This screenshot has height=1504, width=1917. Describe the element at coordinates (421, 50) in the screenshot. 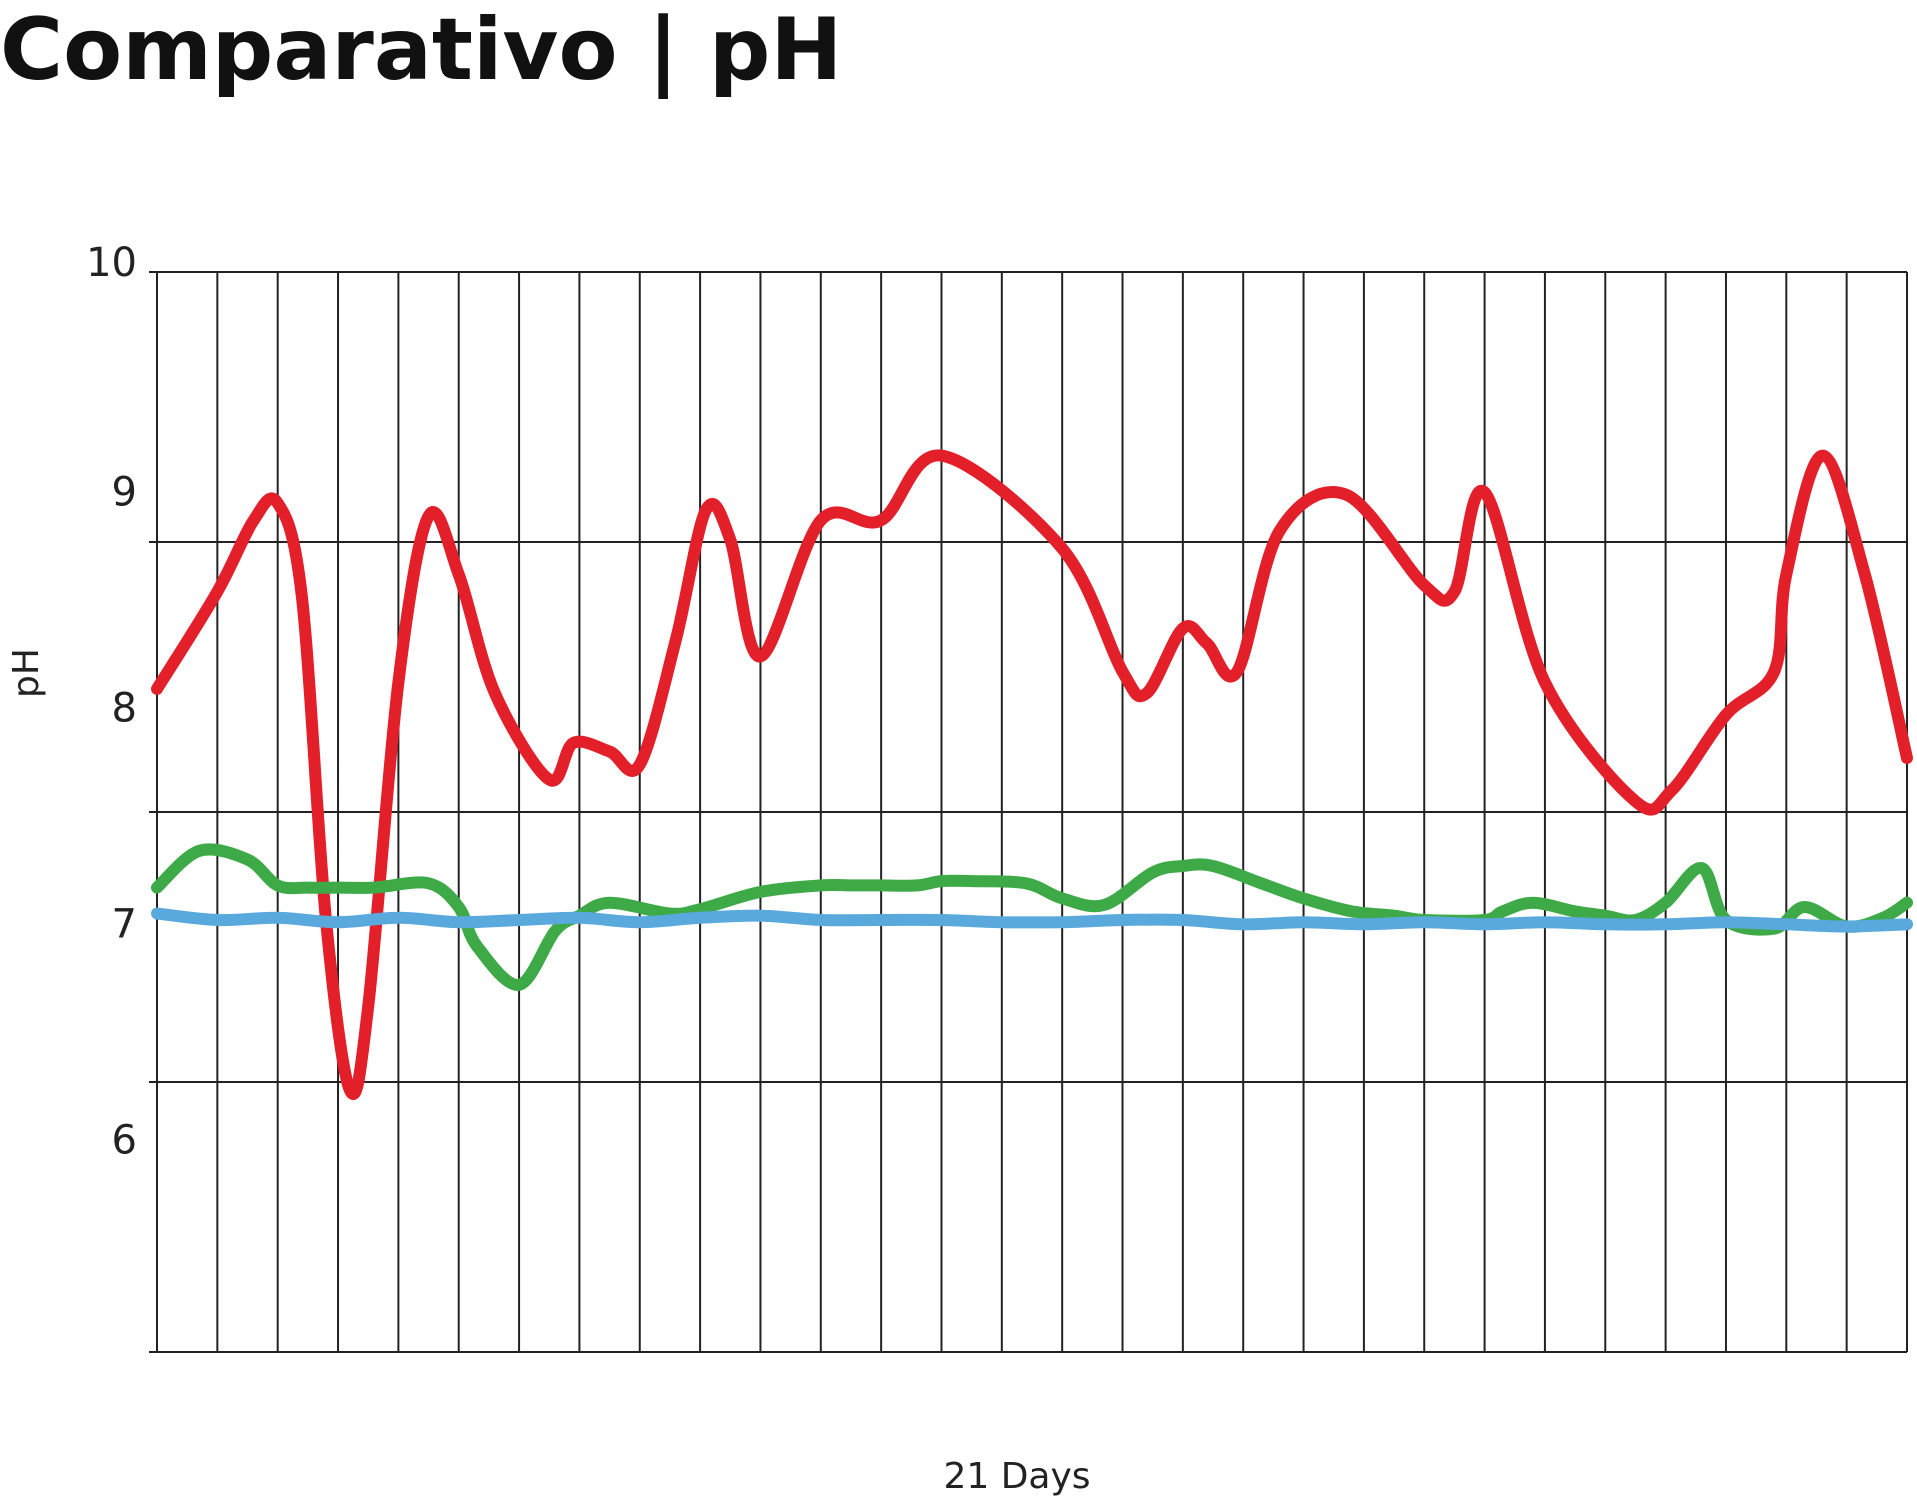

I see `page-title: Comparativo | pH` at that location.